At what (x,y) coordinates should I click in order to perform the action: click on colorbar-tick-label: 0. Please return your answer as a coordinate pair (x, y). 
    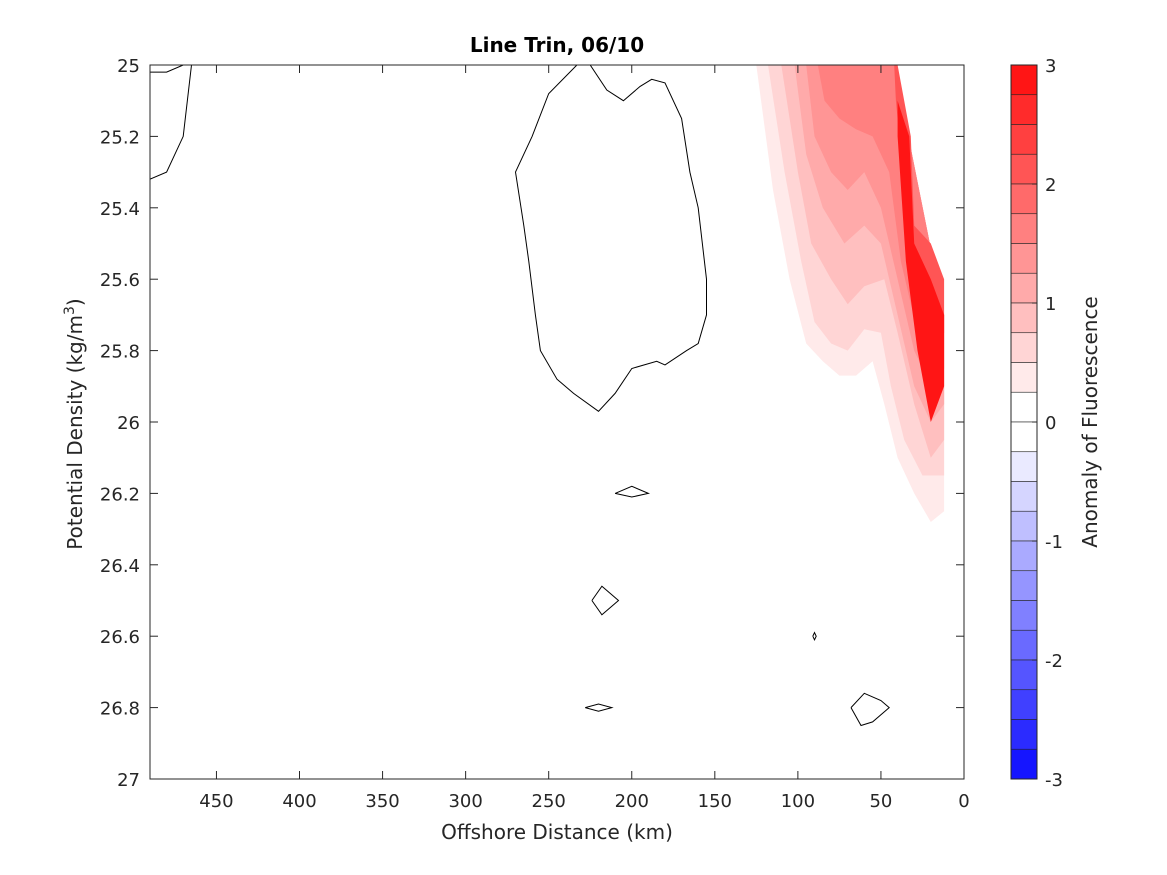
    Looking at the image, I should click on (1050, 423).